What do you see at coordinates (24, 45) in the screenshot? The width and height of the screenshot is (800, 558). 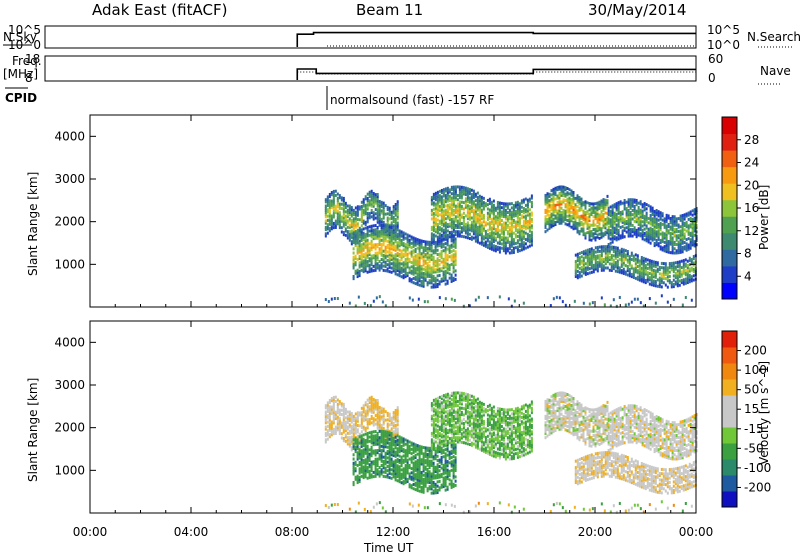 I see `nsky-tick-bottom: 10^0` at bounding box center [24, 45].